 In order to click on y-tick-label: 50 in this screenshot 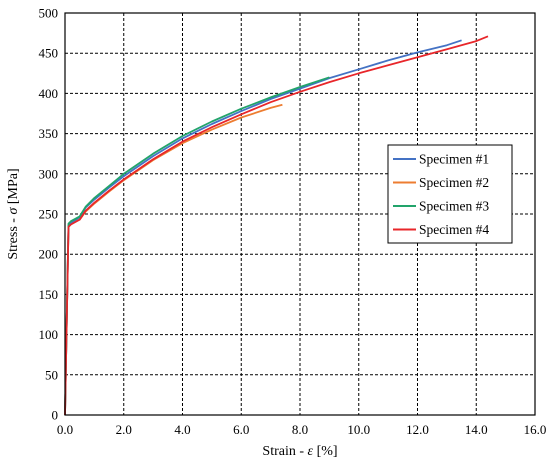, I will do `click(51, 374)`.